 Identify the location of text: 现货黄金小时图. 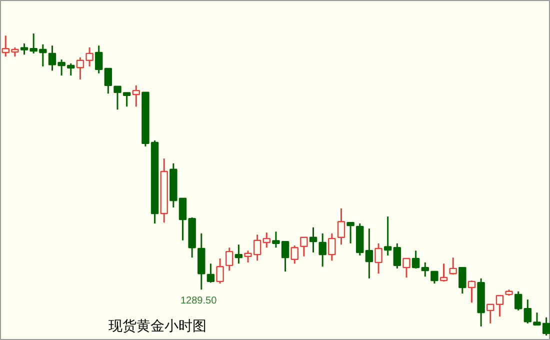
(157, 326).